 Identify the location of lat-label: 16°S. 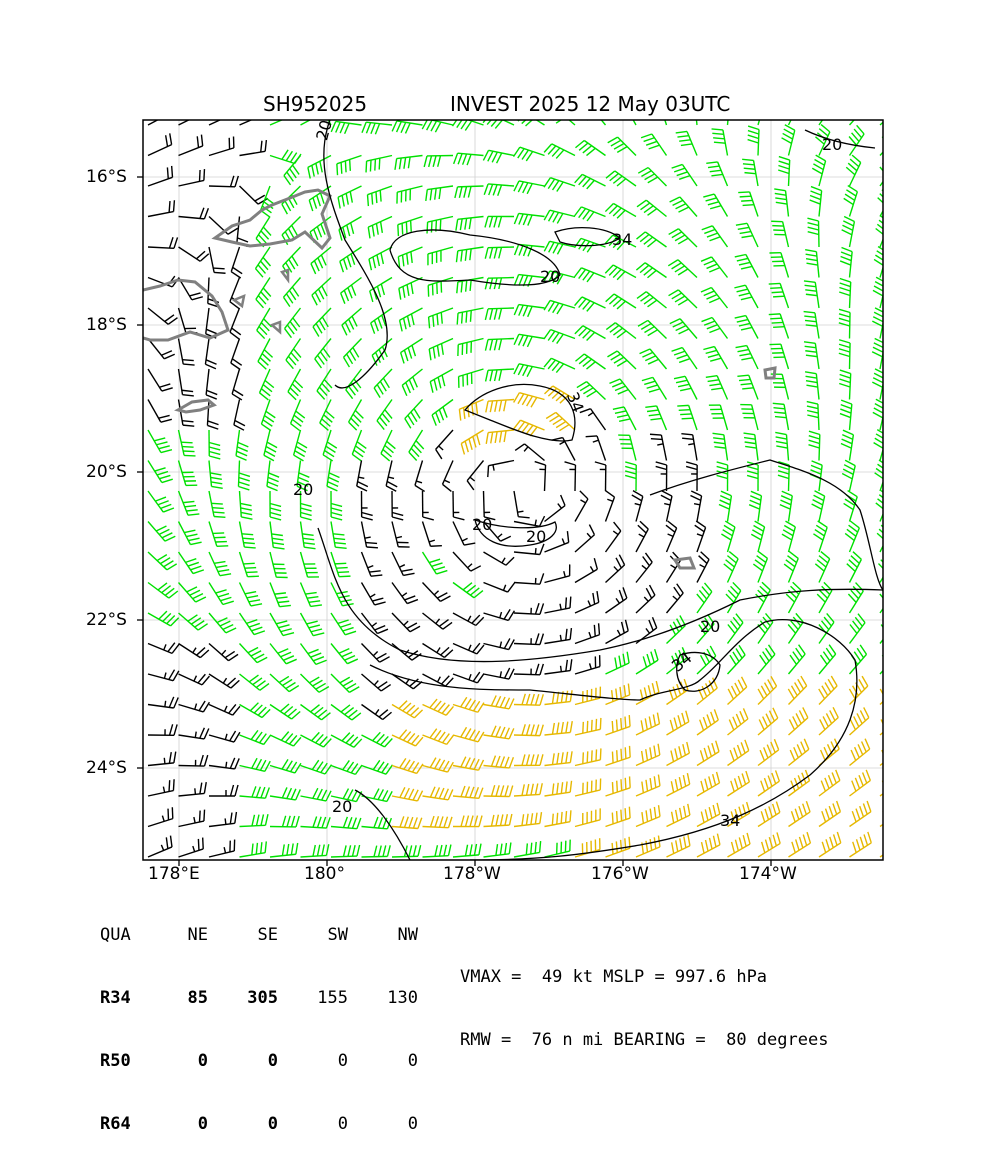
(106, 177).